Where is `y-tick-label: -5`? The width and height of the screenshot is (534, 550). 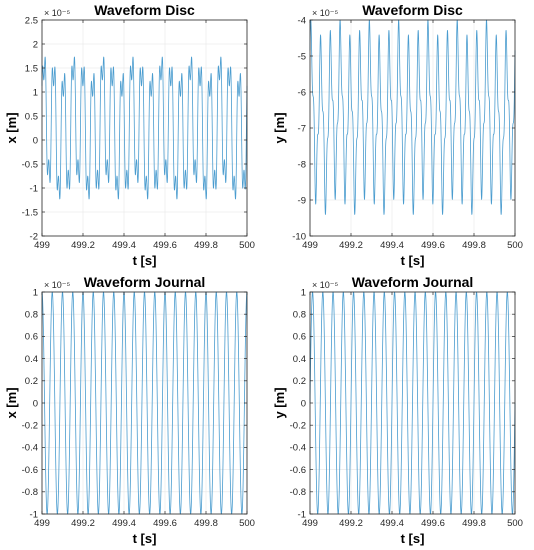 y-tick-label: -5 is located at coordinates (302, 56).